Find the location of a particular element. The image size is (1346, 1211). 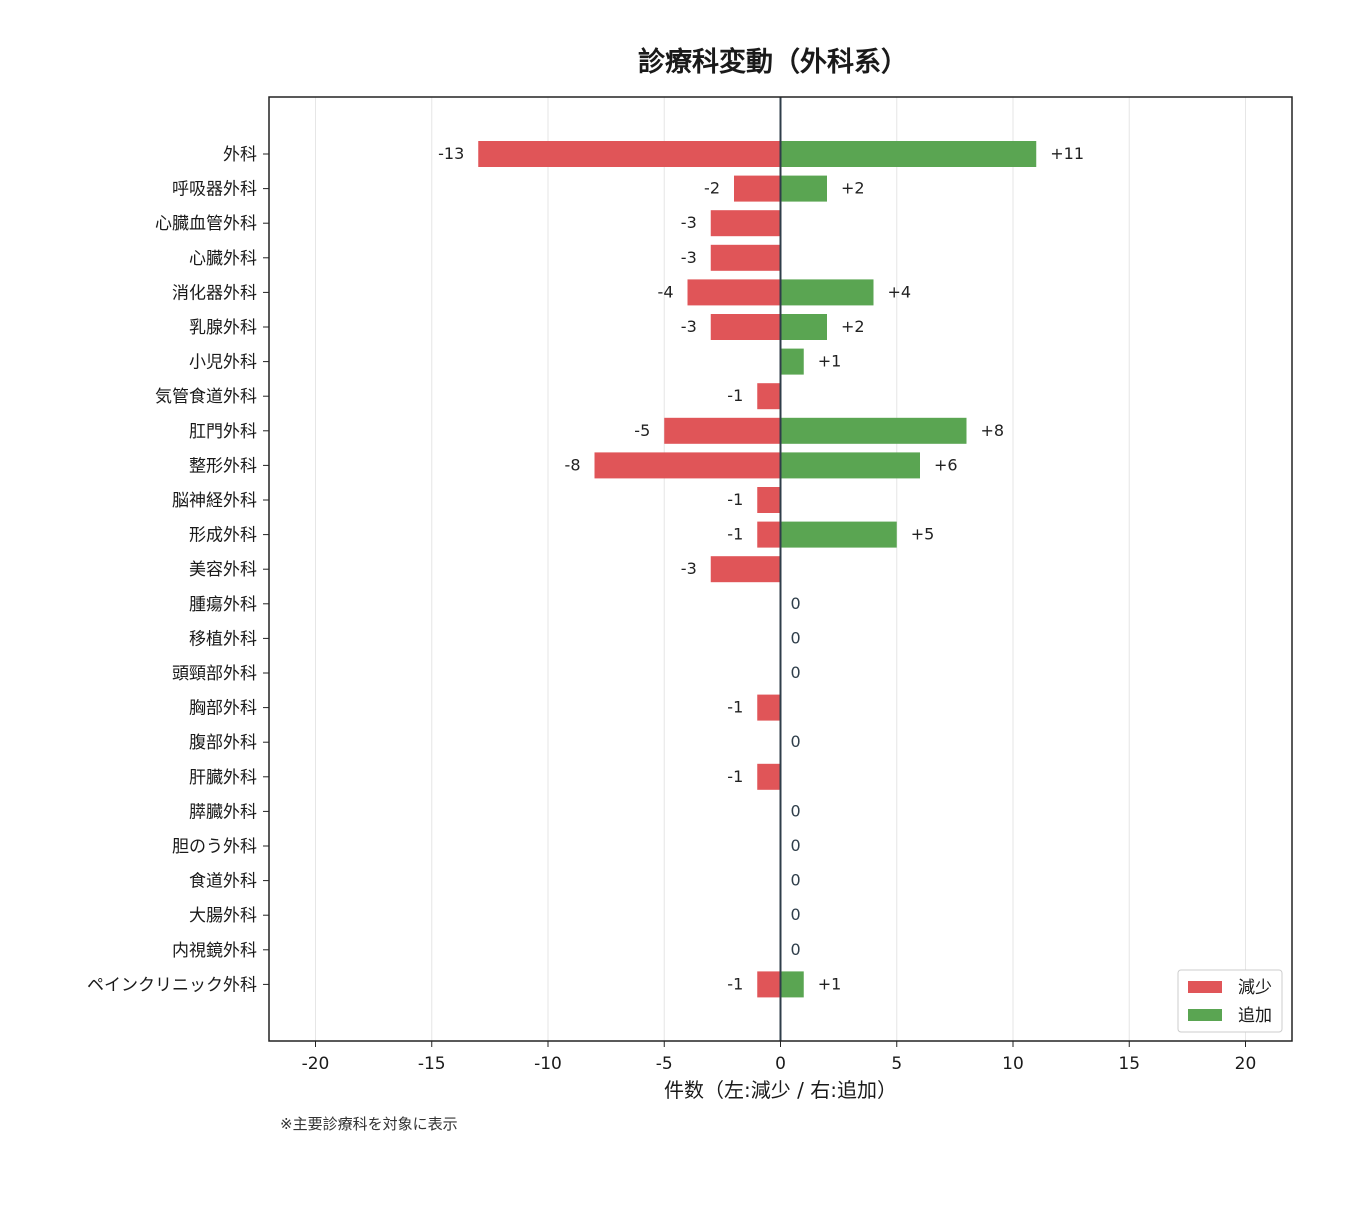

x-tick-label: -5 is located at coordinates (664, 1064).